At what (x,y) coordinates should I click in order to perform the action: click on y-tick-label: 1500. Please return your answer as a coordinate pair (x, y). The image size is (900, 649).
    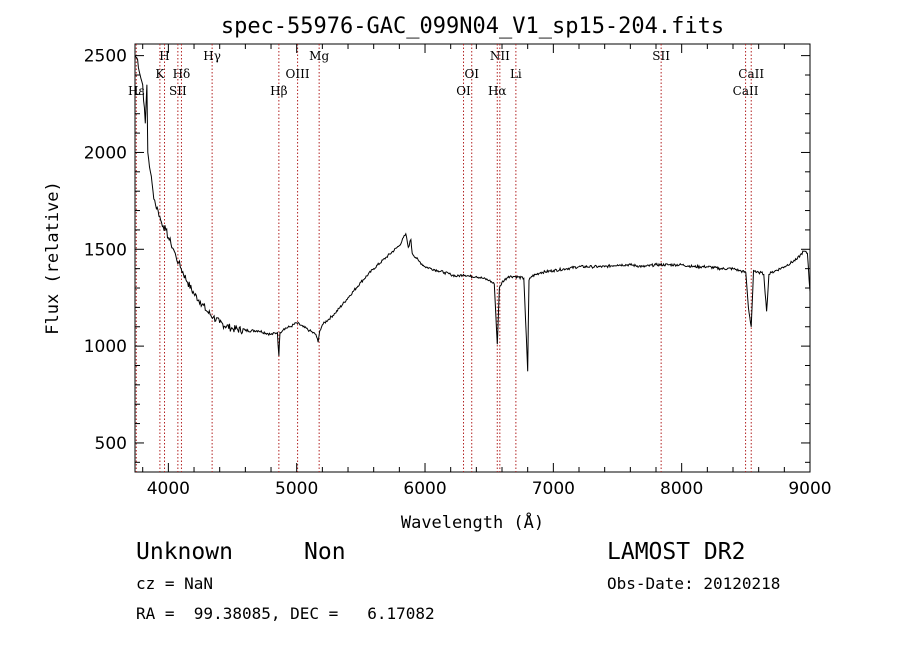
    Looking at the image, I should click on (105, 250).